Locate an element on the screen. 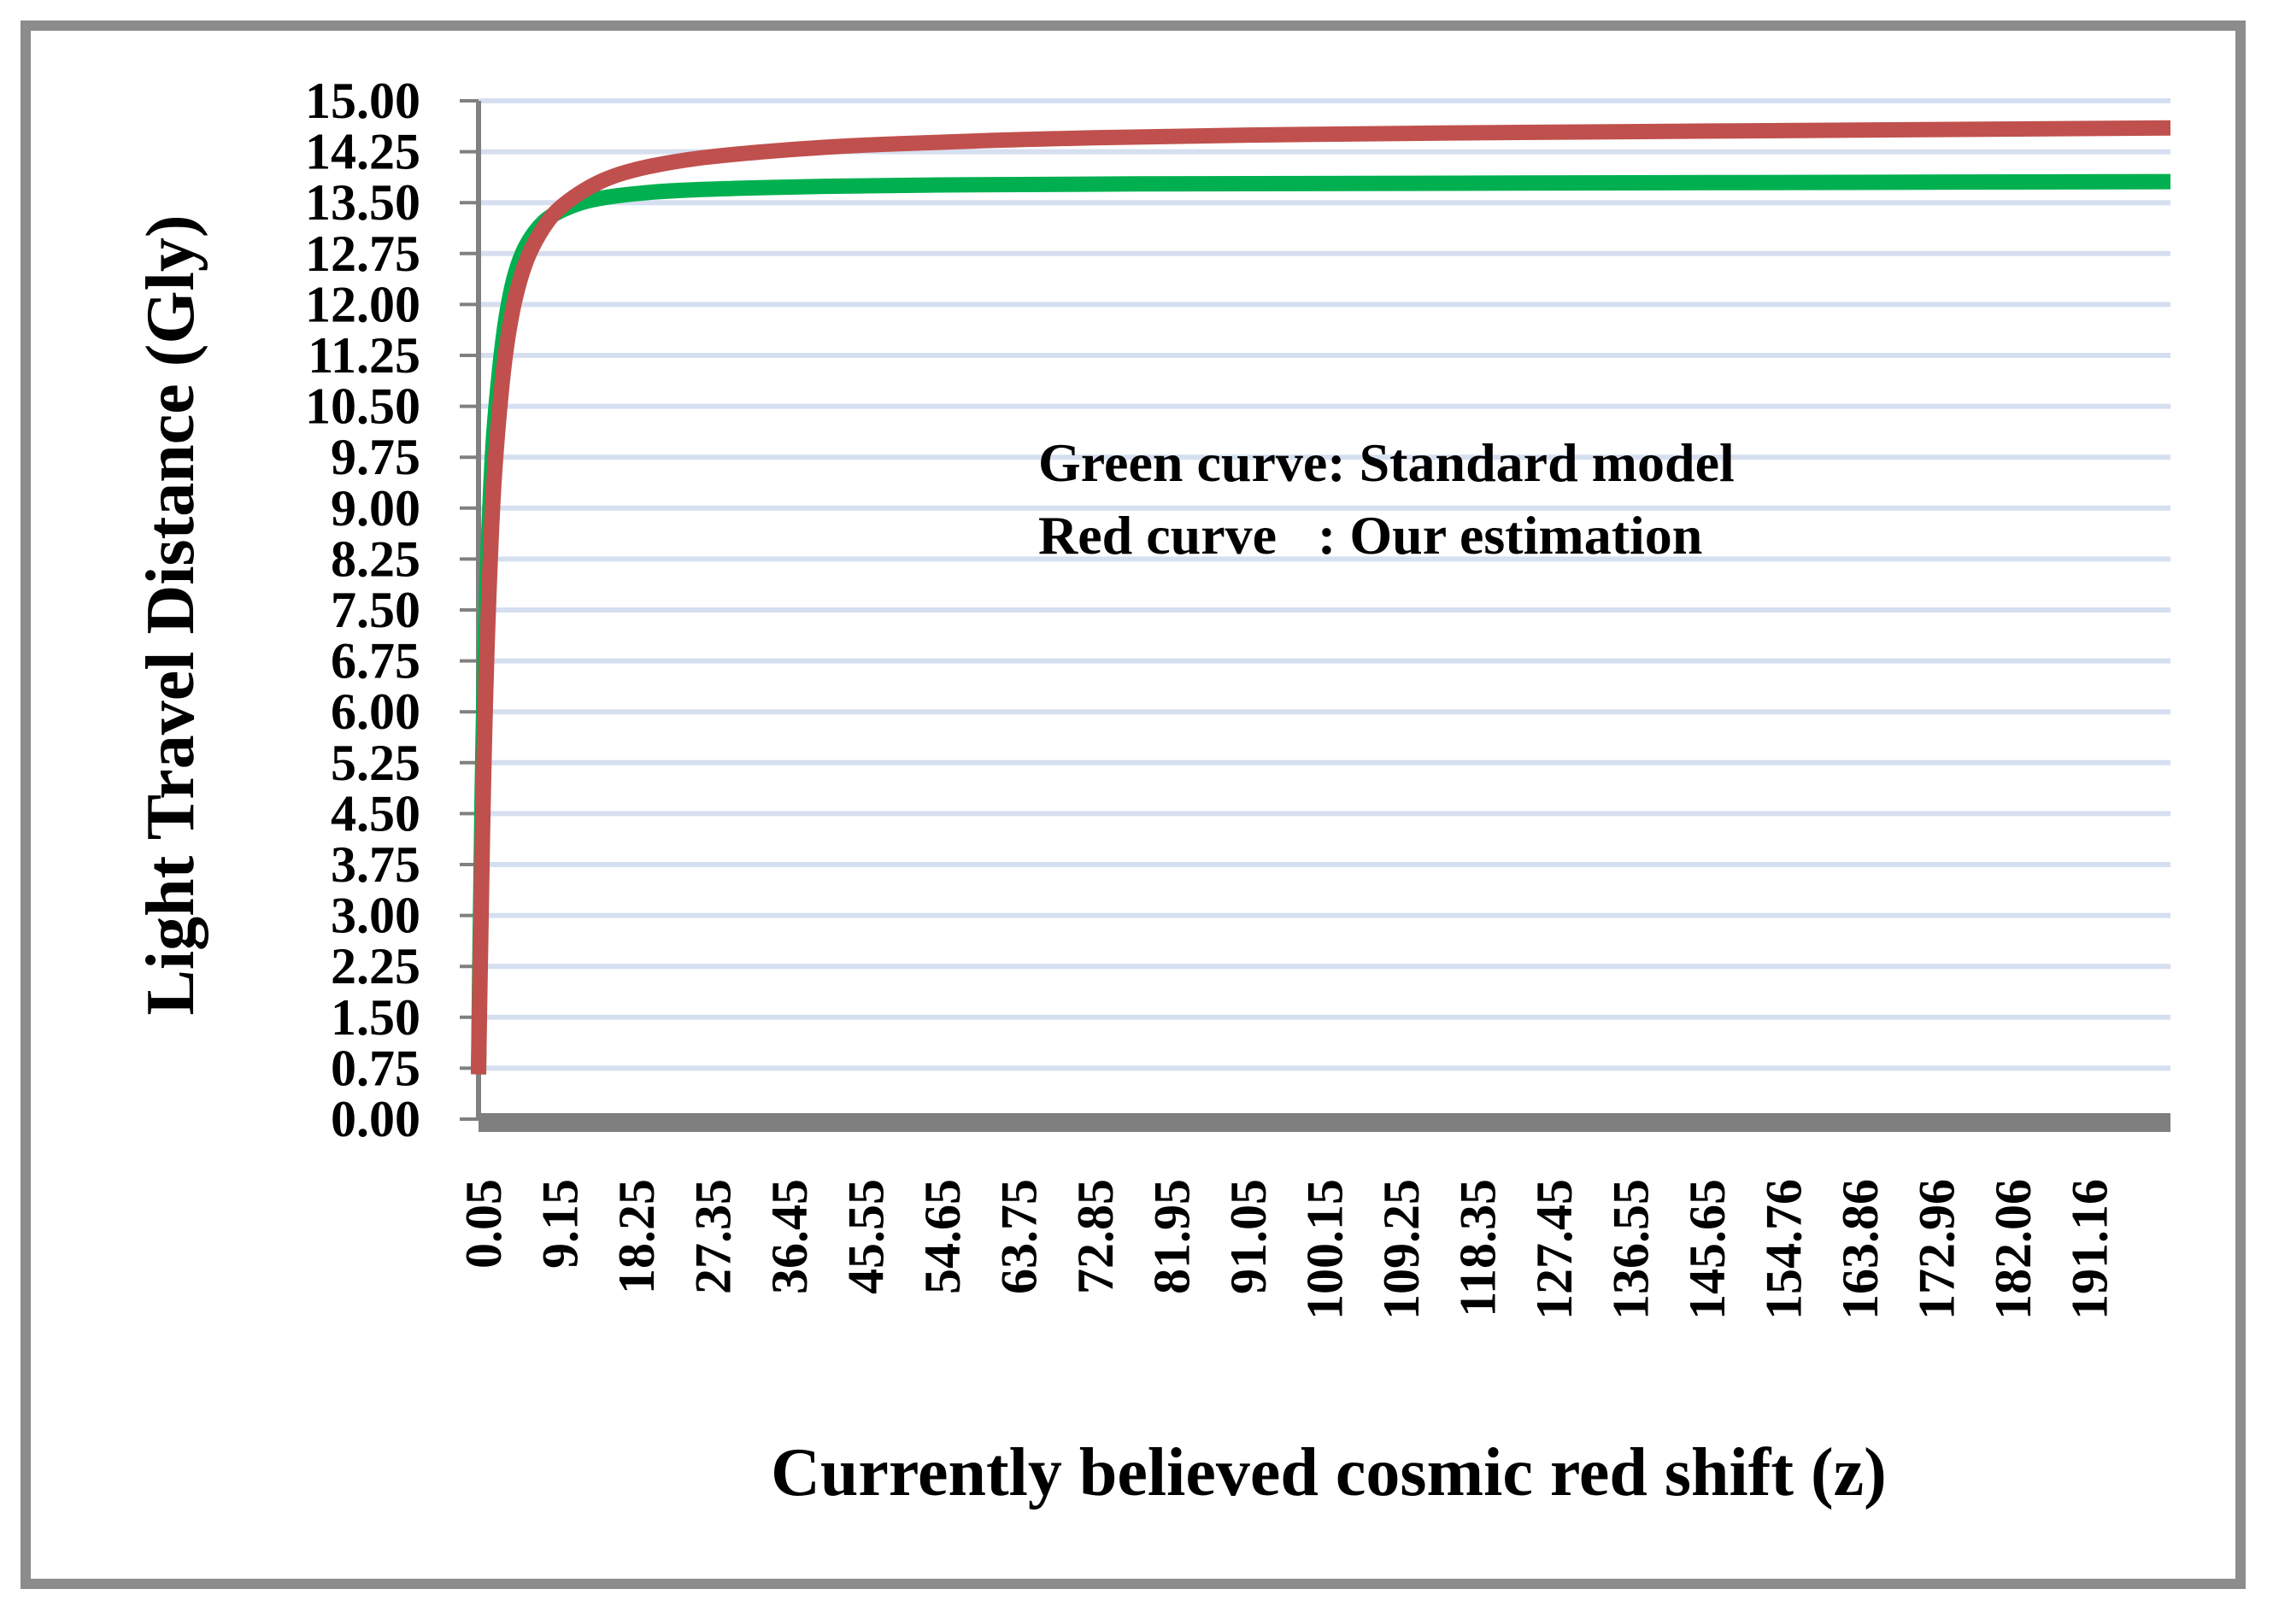 Image resolution: width=2273 pixels, height=1624 pixels. x-tick-label: 127.45 is located at coordinates (1555, 1249).